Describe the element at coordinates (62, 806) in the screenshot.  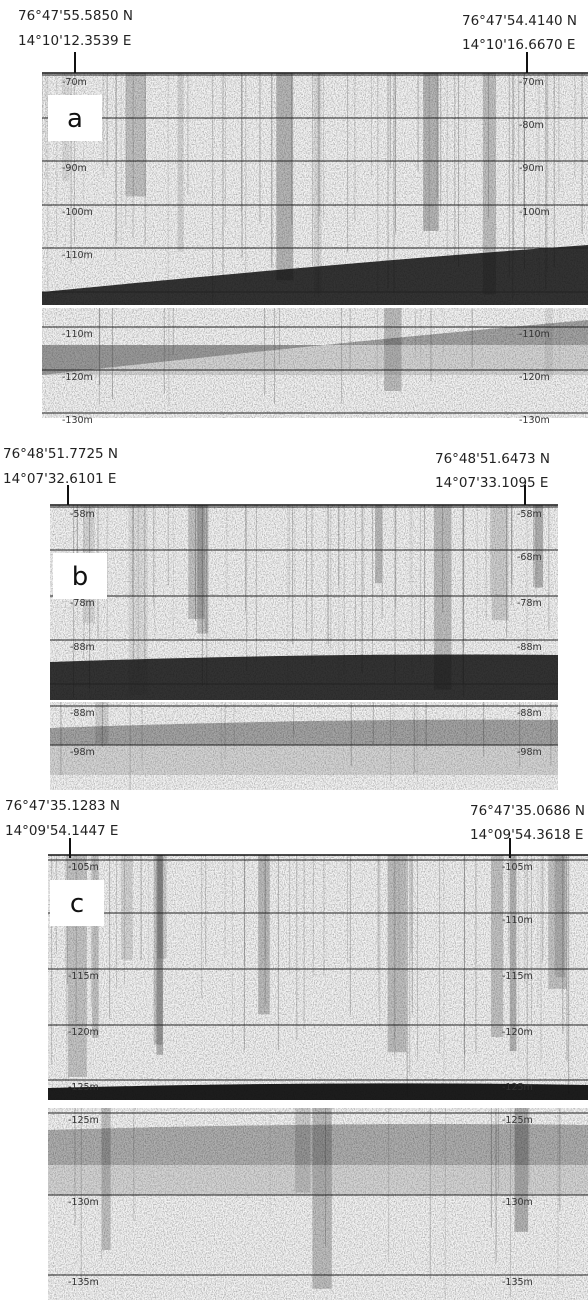
I see `left-latitude: 76°47'35.1283 N` at that location.